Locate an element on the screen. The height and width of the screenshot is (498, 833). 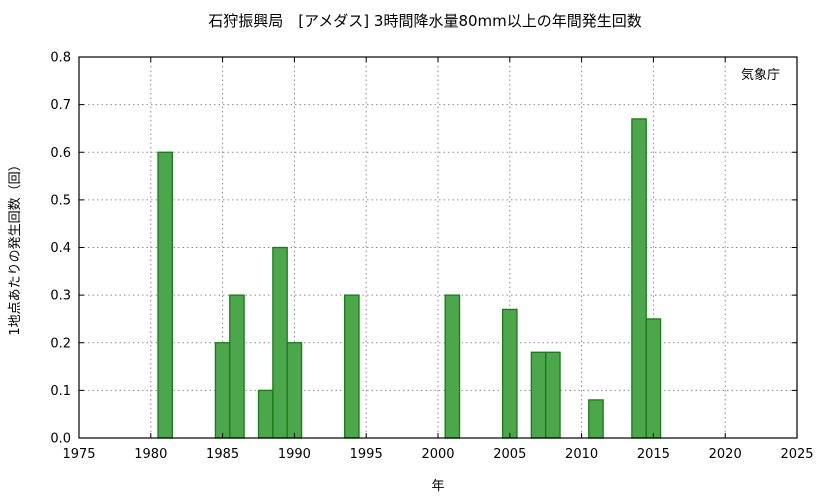
bar-2014 is located at coordinates (639, 278).